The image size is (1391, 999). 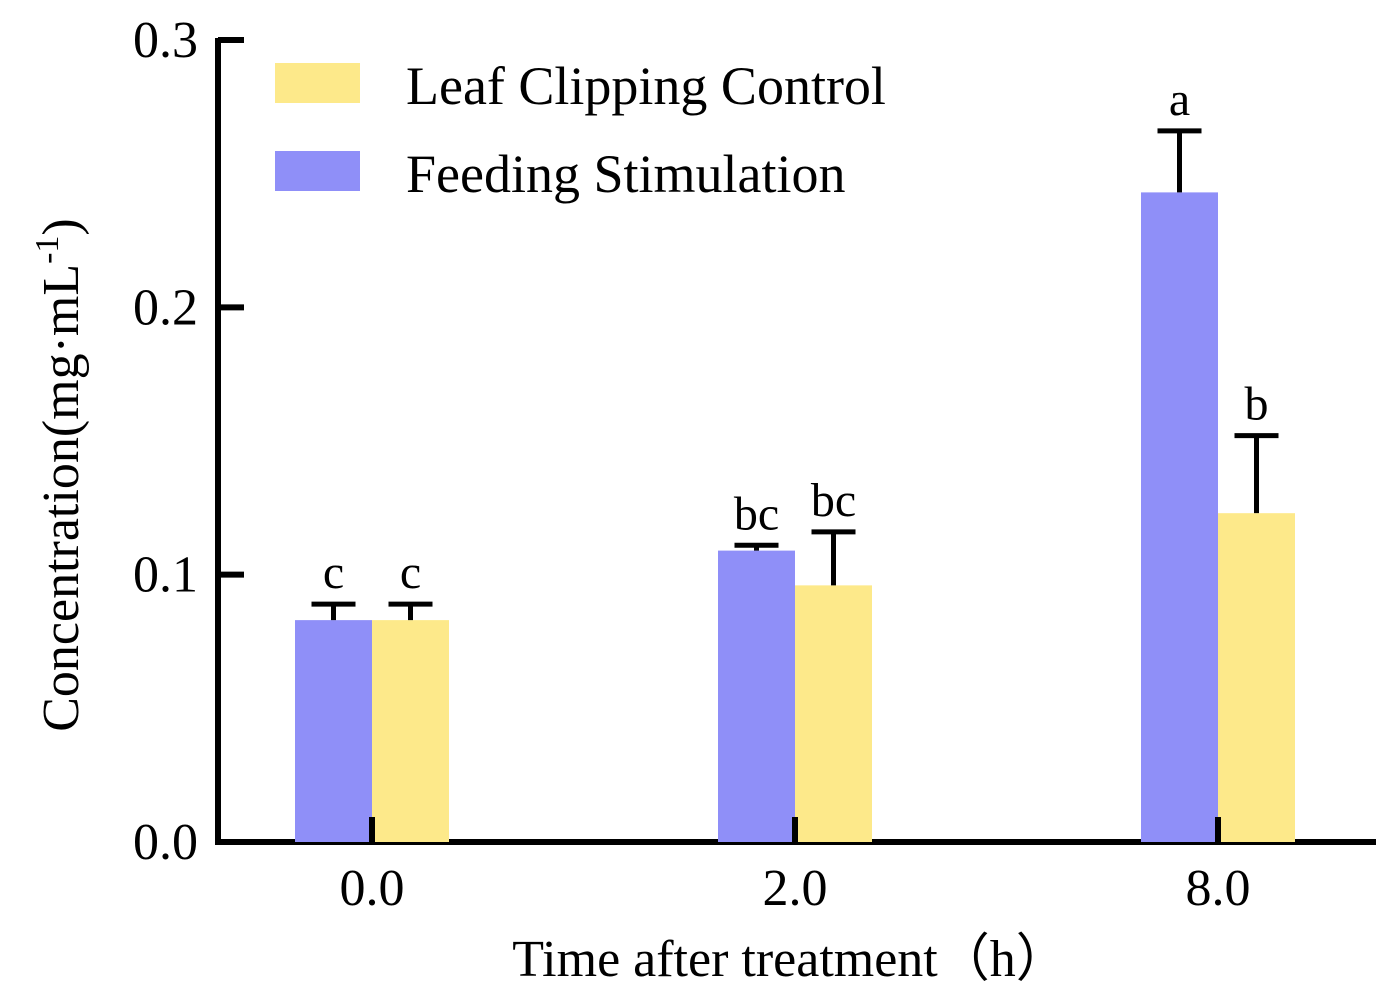 I want to click on x-axis-title: Time after treatment（h）, so click(x=790, y=959).